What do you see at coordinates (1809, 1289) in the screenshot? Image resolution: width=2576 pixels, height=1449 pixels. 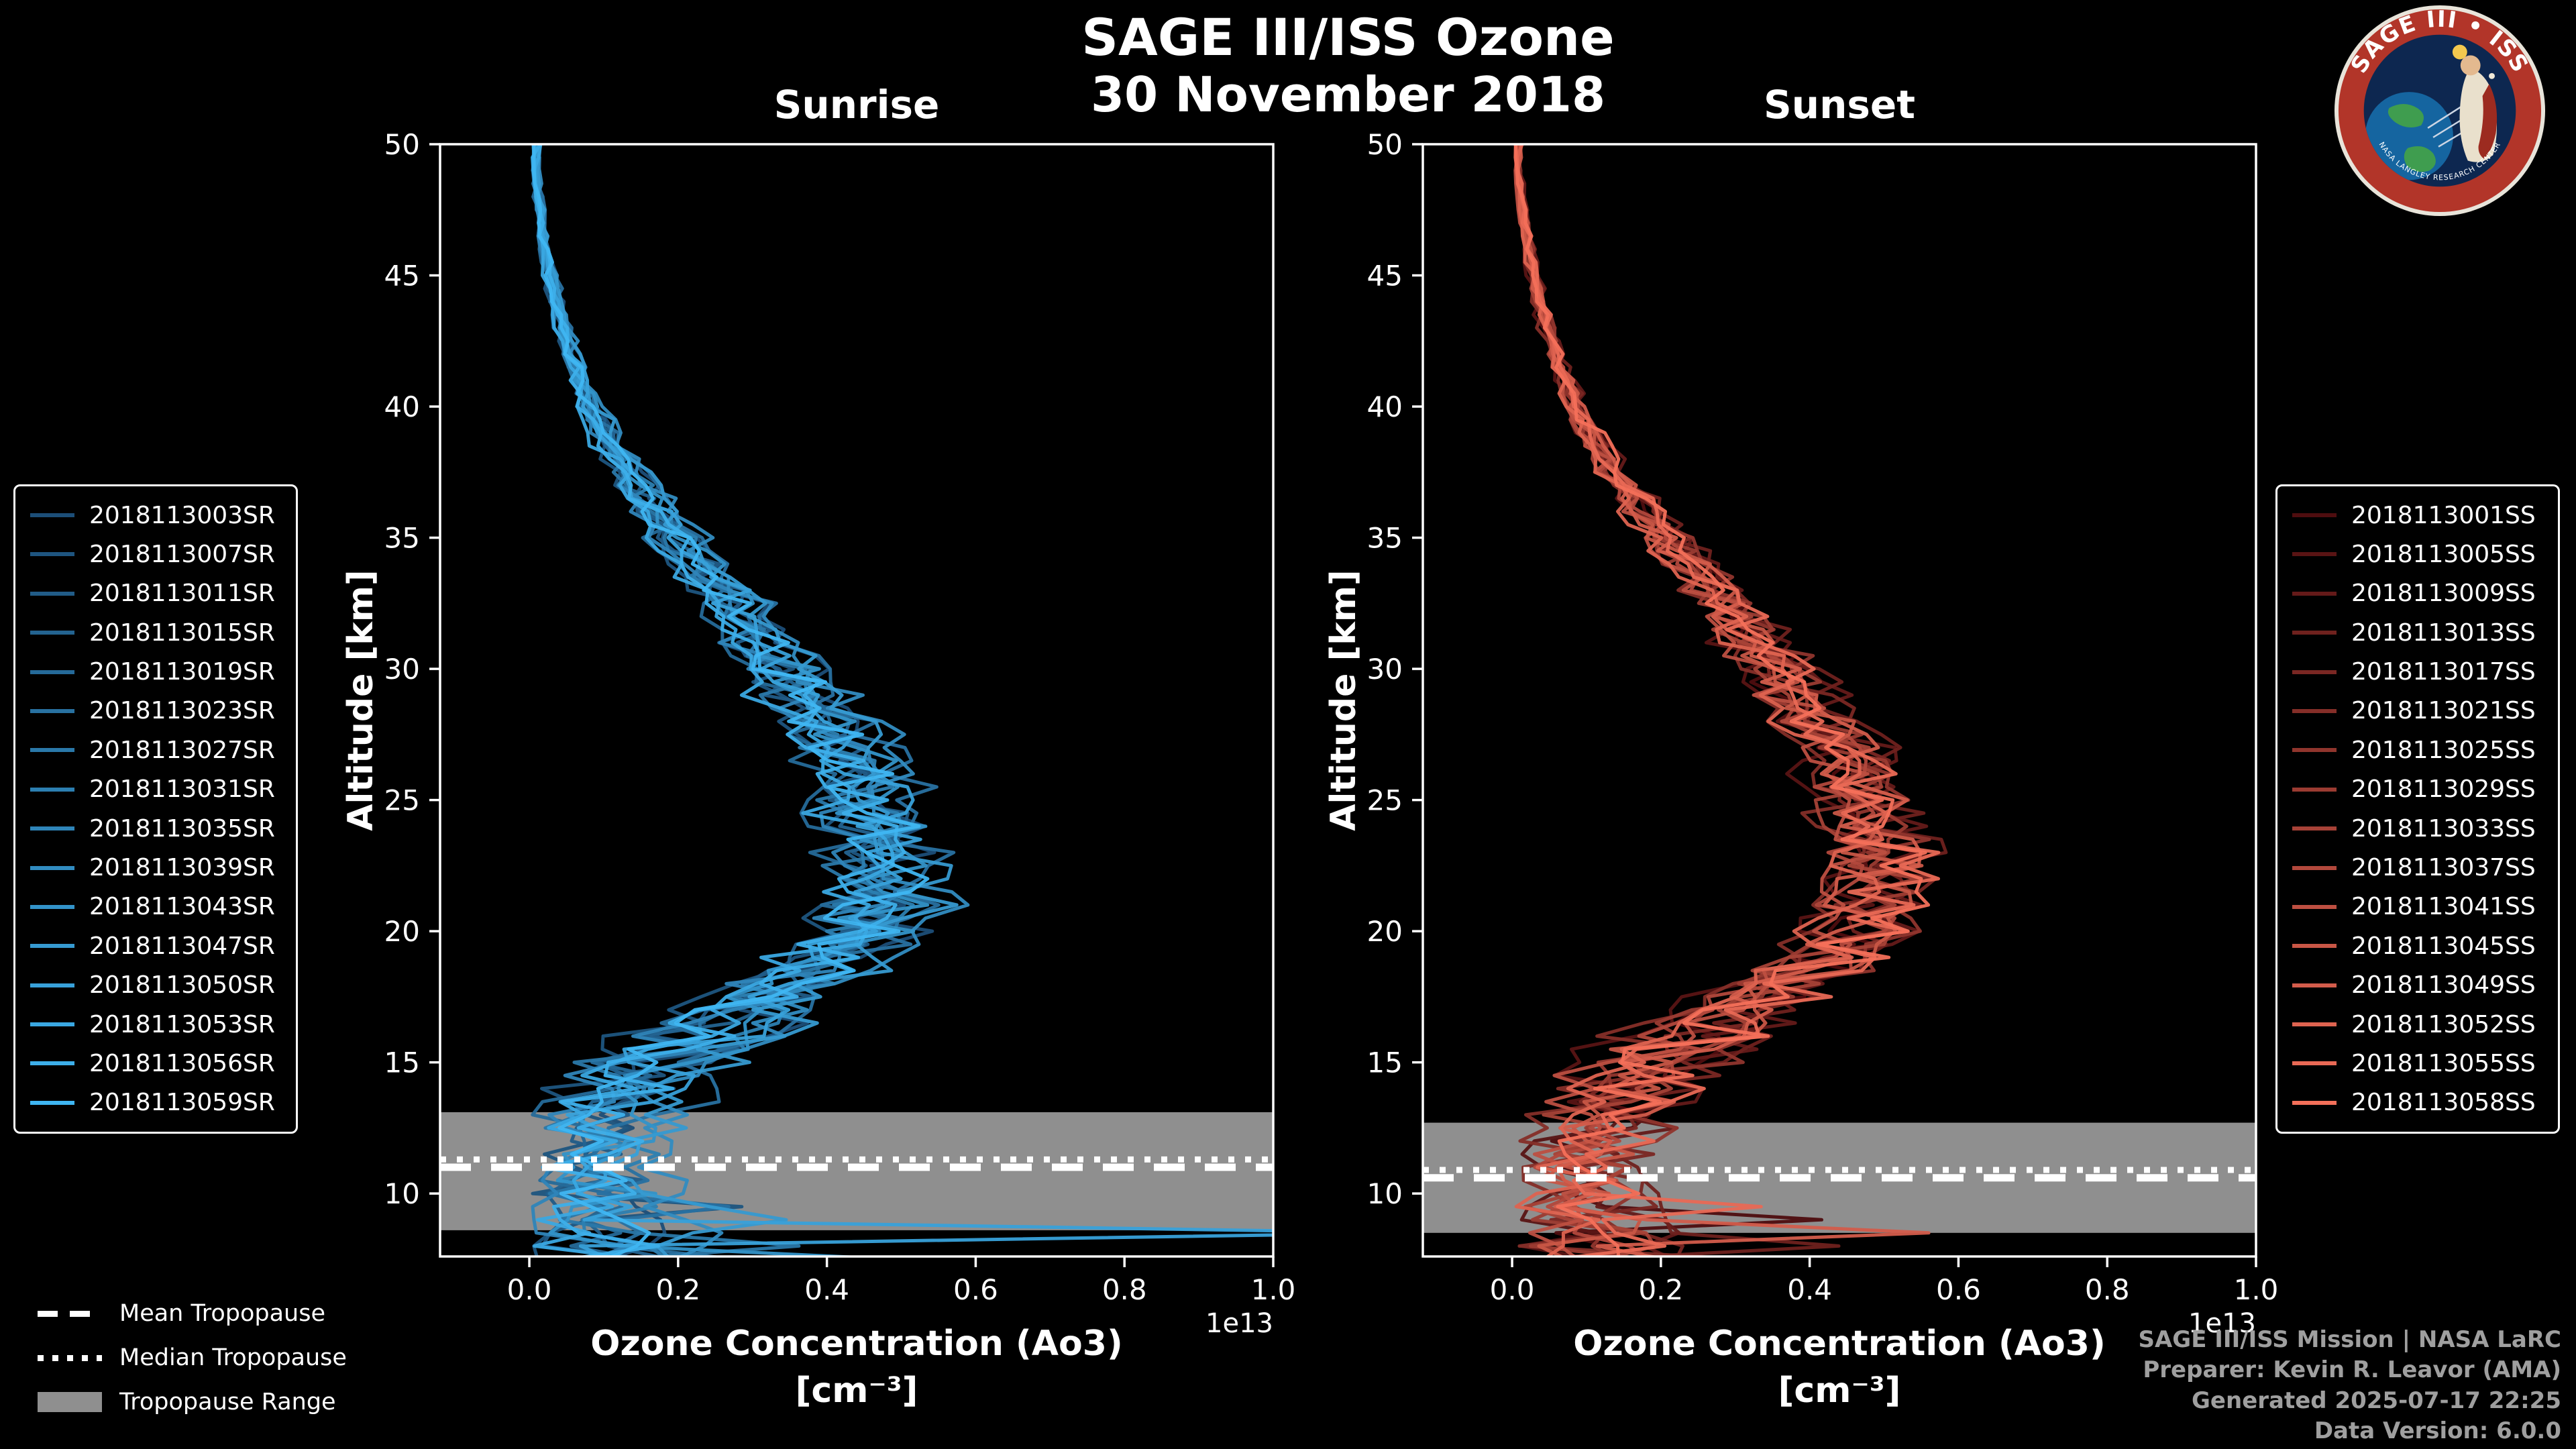 I see `x-tick-label: 0.4` at bounding box center [1809, 1289].